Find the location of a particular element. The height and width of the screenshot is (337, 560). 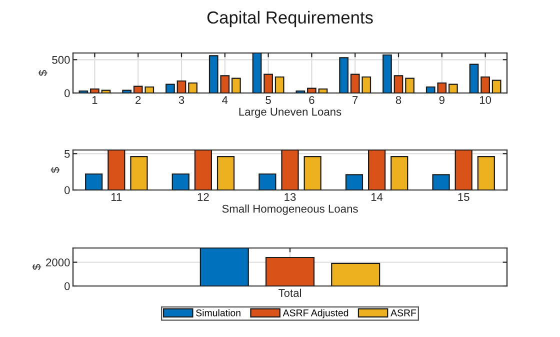

chart-title: Capital Requirements is located at coordinates (290, 19).